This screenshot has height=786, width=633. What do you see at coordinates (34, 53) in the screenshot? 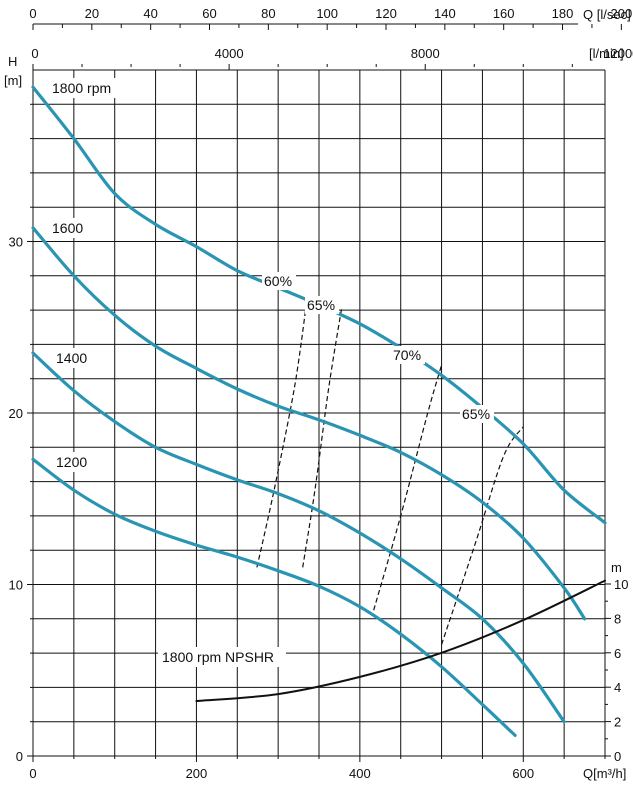
I see `top-axis-lmin-tick-label: 0` at bounding box center [34, 53].